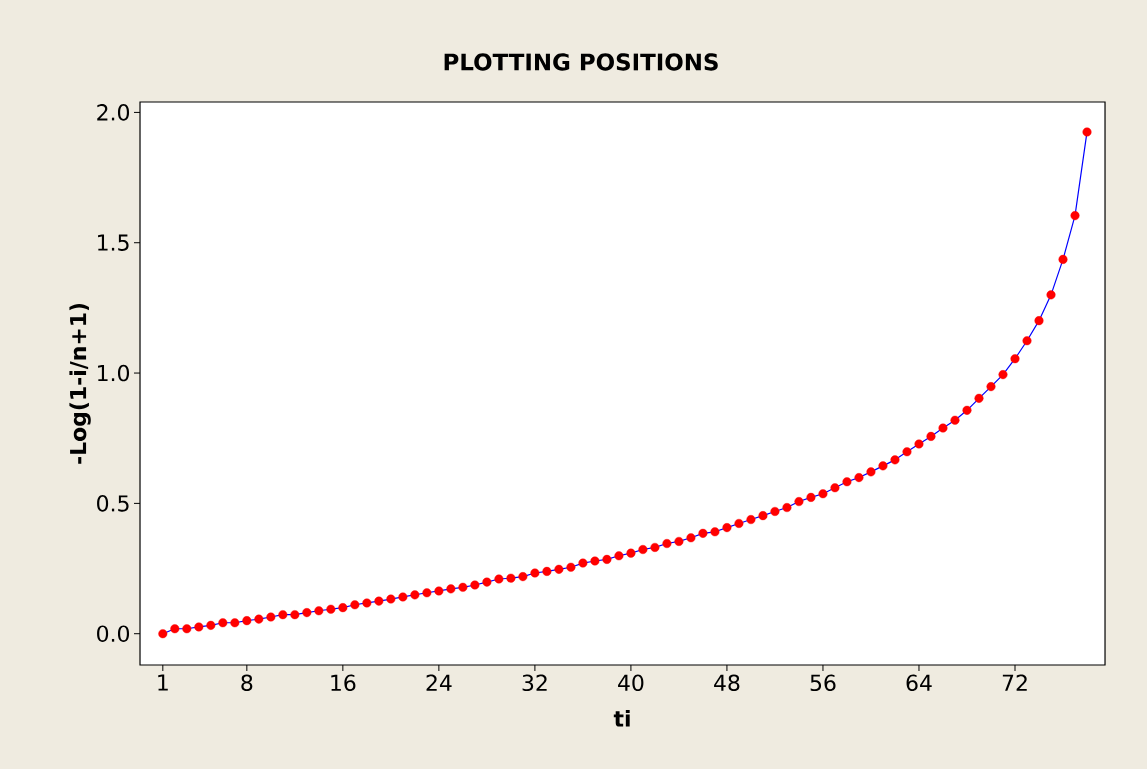 The image size is (1147, 769). Describe the element at coordinates (1014, 682) in the screenshot. I see `x-tick-label: 72` at that location.